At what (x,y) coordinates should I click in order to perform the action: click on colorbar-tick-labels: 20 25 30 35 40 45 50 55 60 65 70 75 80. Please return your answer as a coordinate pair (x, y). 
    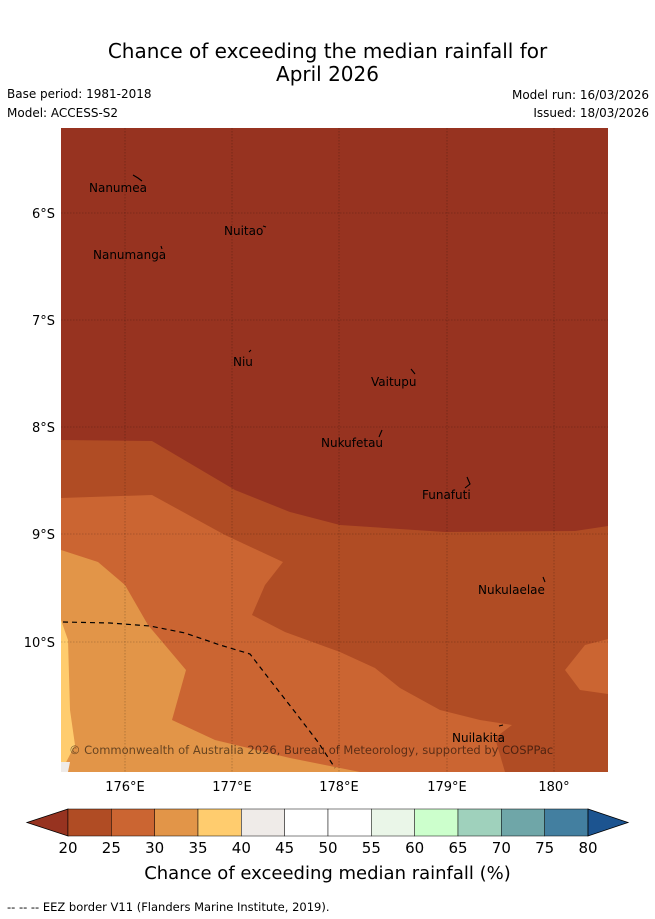
    Looking at the image, I should click on (327, 848).